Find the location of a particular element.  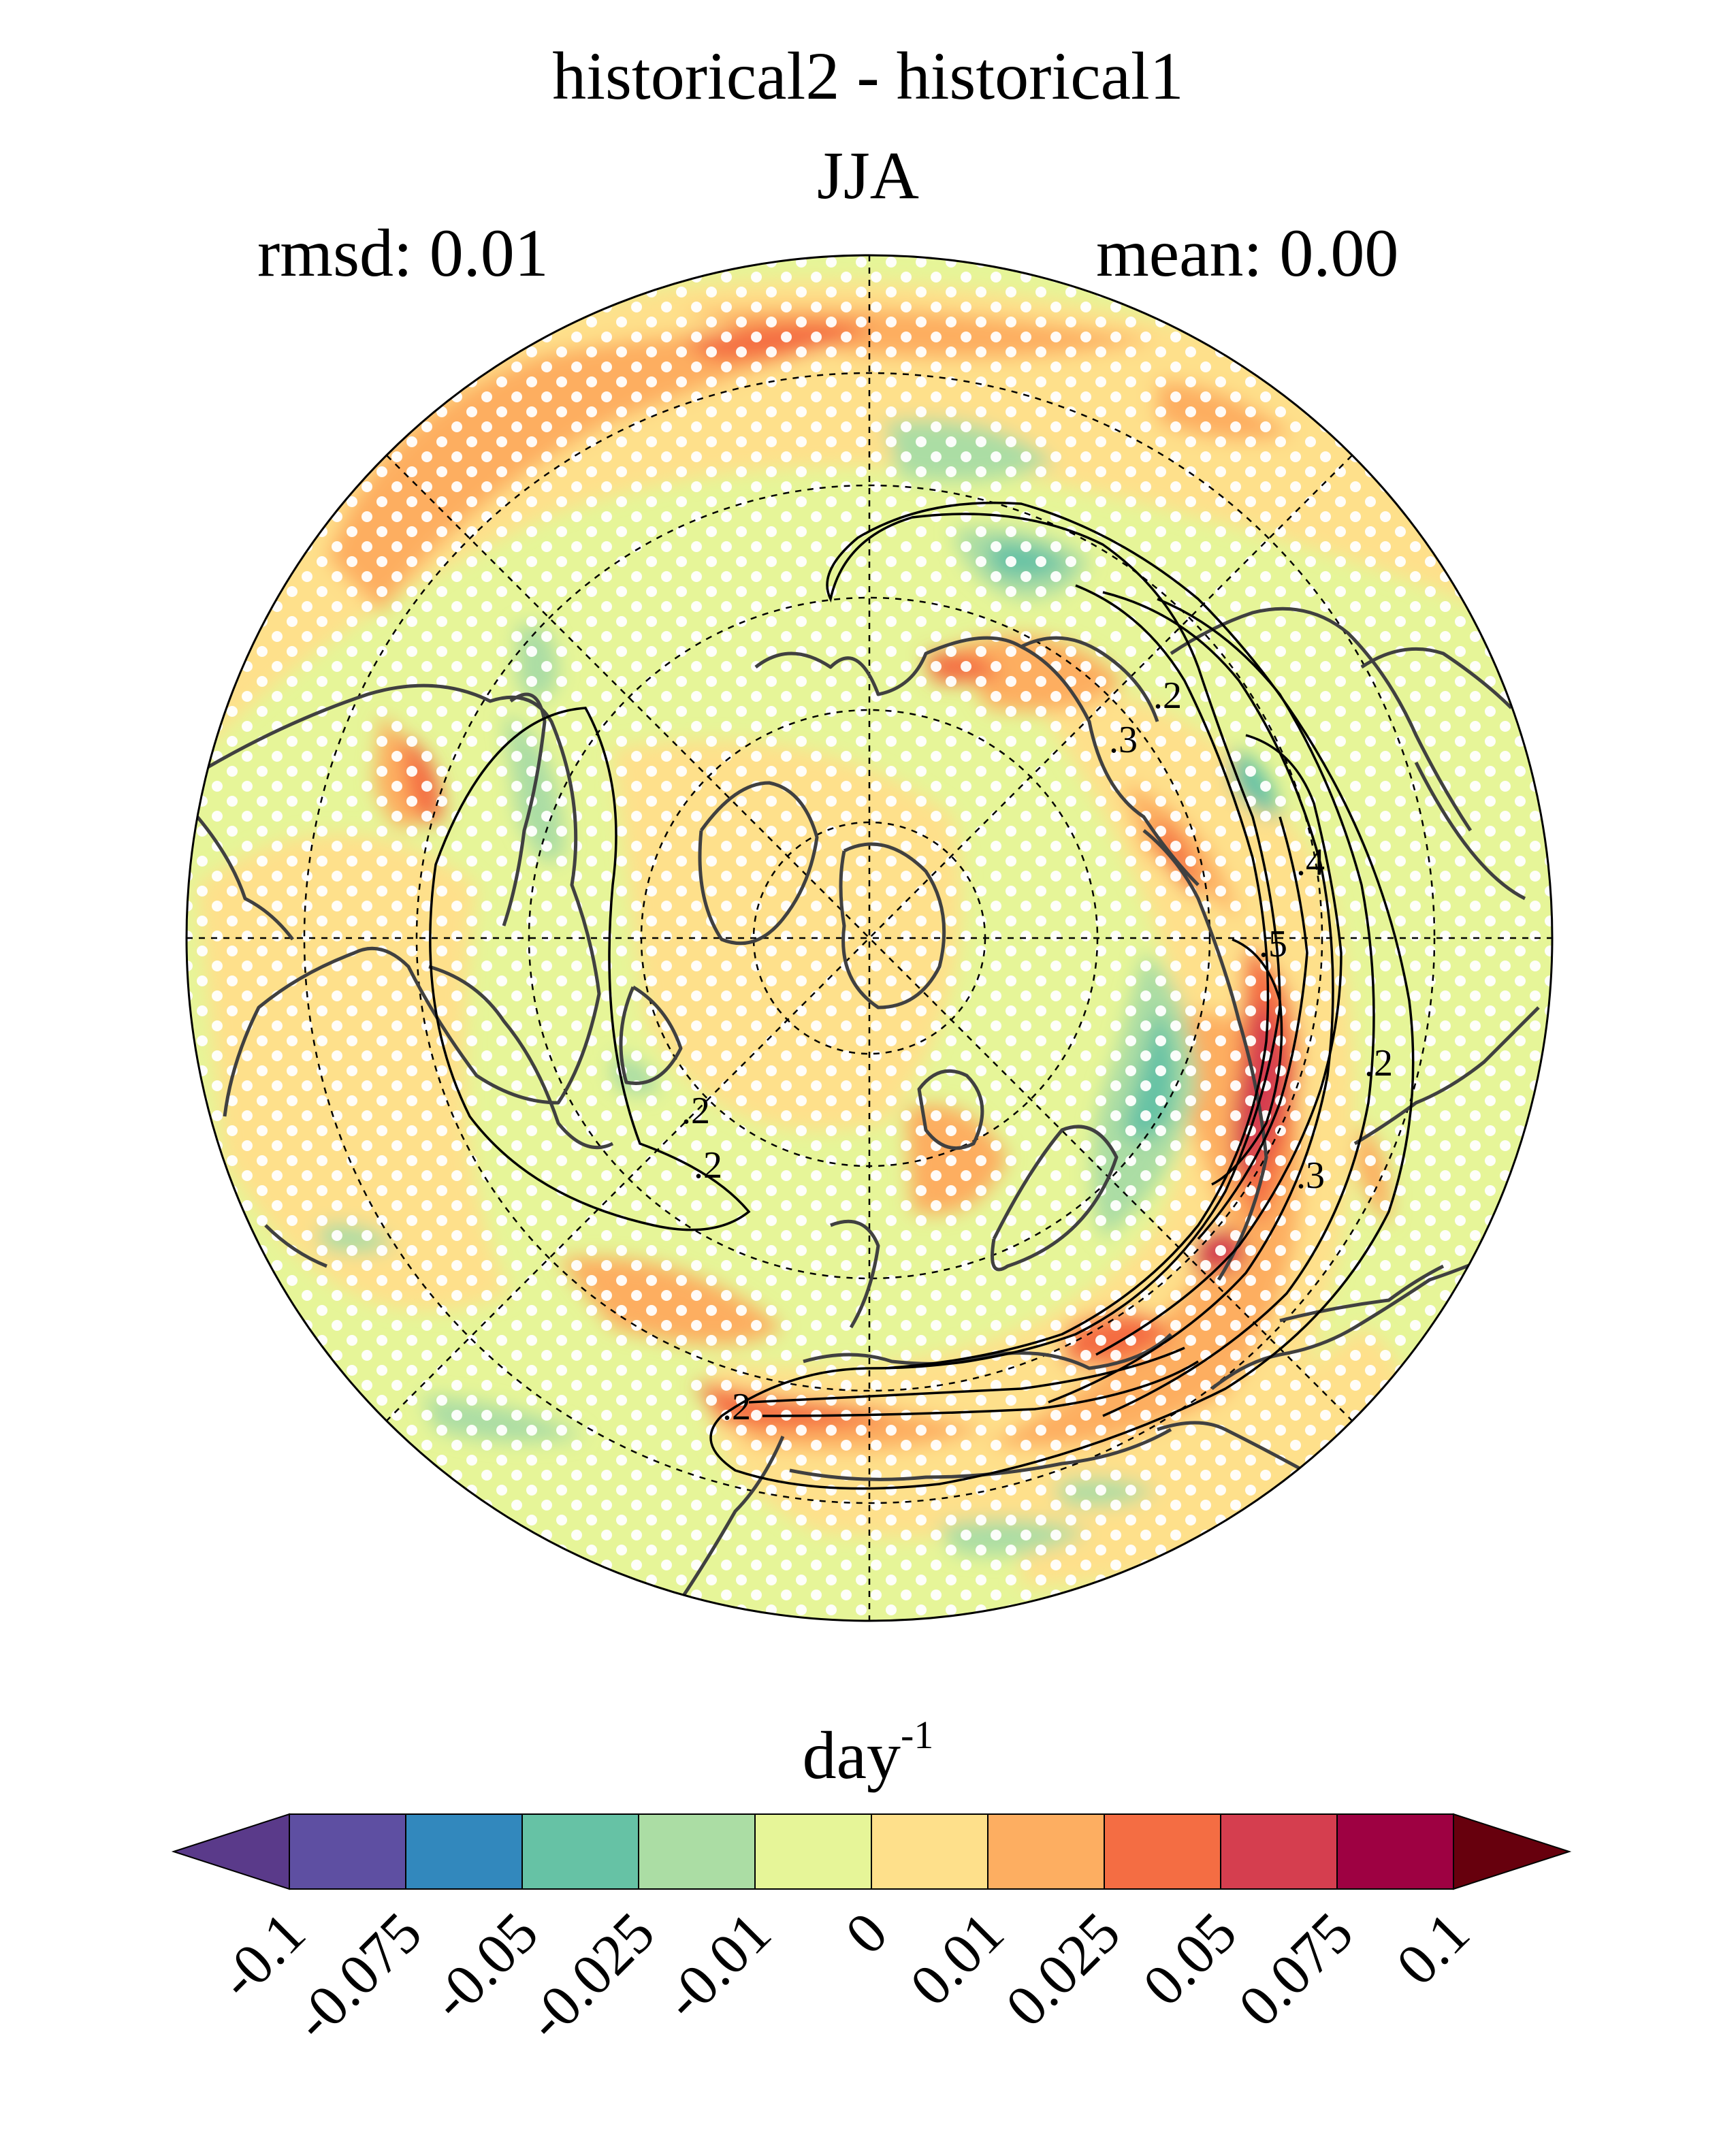

colorbar-boxes is located at coordinates (871, 1851).